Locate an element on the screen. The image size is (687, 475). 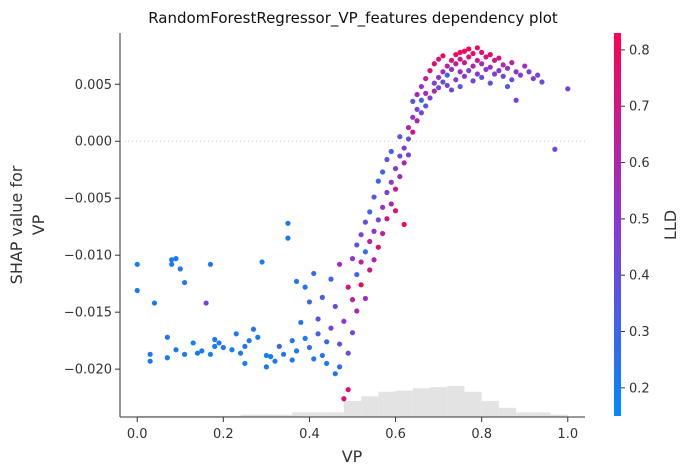
y-tick-label: −0.020 is located at coordinates (88, 370).